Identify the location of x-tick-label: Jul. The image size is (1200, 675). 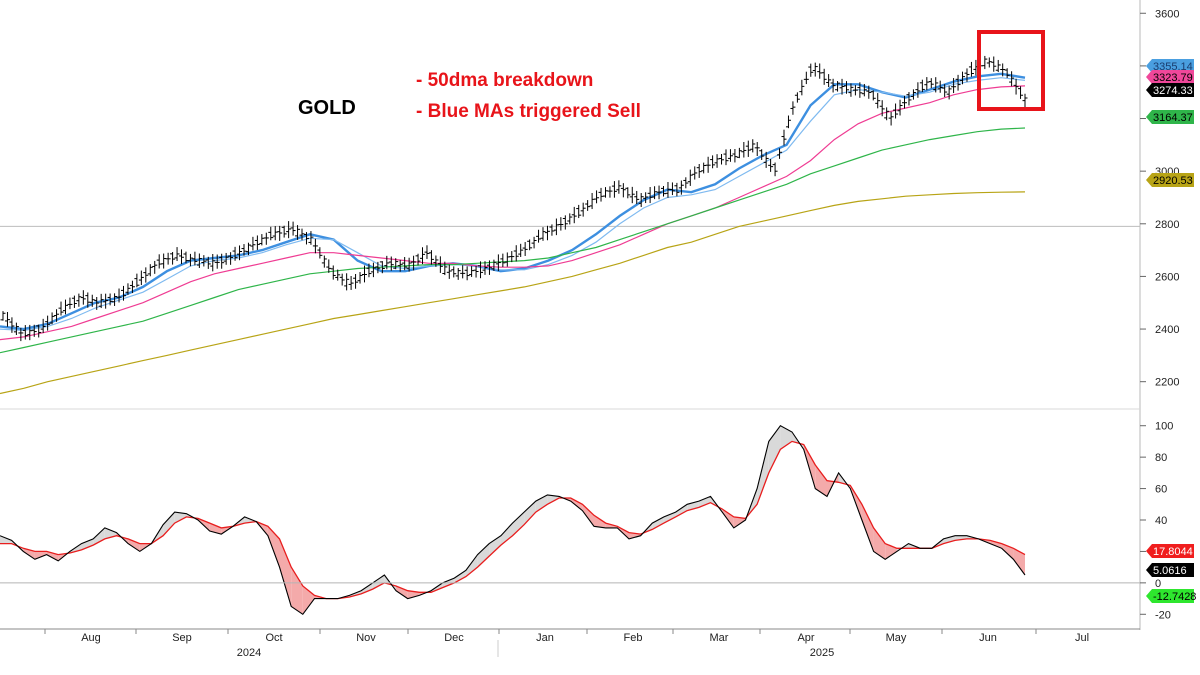
(1082, 638).